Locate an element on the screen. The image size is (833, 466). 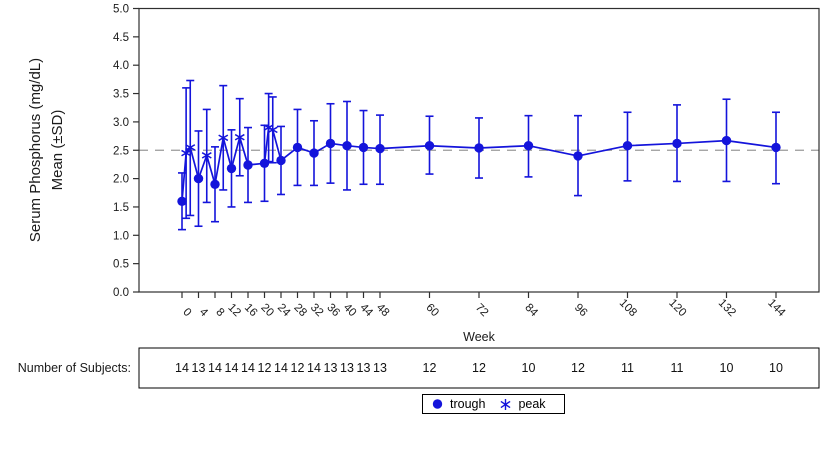
y-tick-label: 0.0 is located at coordinates (121, 293).